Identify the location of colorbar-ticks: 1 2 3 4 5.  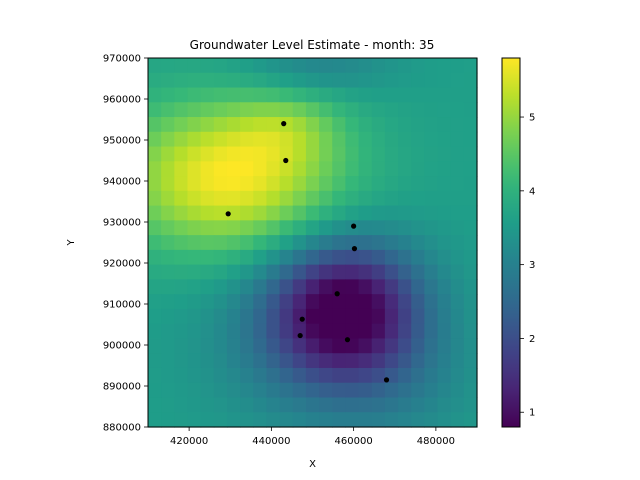
(527, 266).